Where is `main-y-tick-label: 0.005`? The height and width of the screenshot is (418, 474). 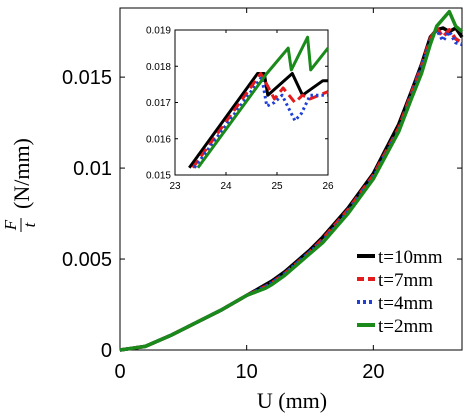
main-y-tick-label: 0.005 is located at coordinates (87, 260).